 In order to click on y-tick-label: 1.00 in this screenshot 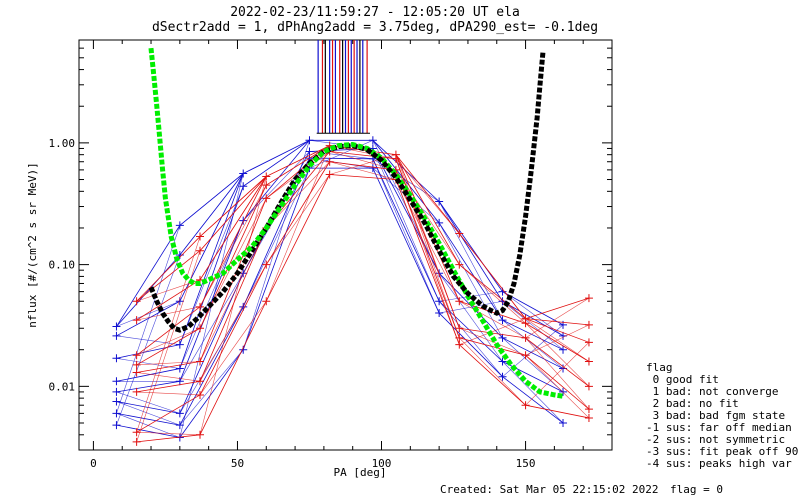, I will do `click(62, 143)`.